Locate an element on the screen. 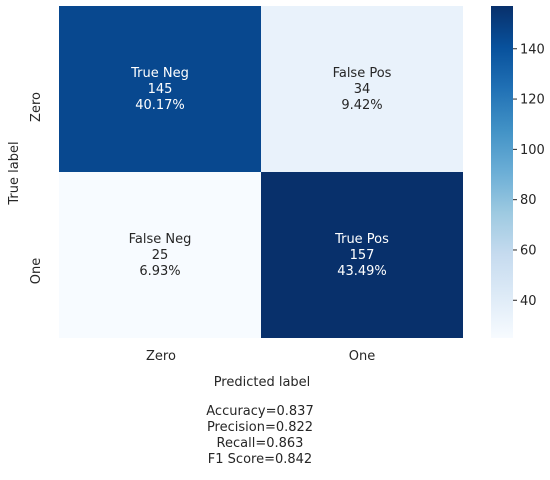  cell-count-true-pos: 157 is located at coordinates (362, 255).